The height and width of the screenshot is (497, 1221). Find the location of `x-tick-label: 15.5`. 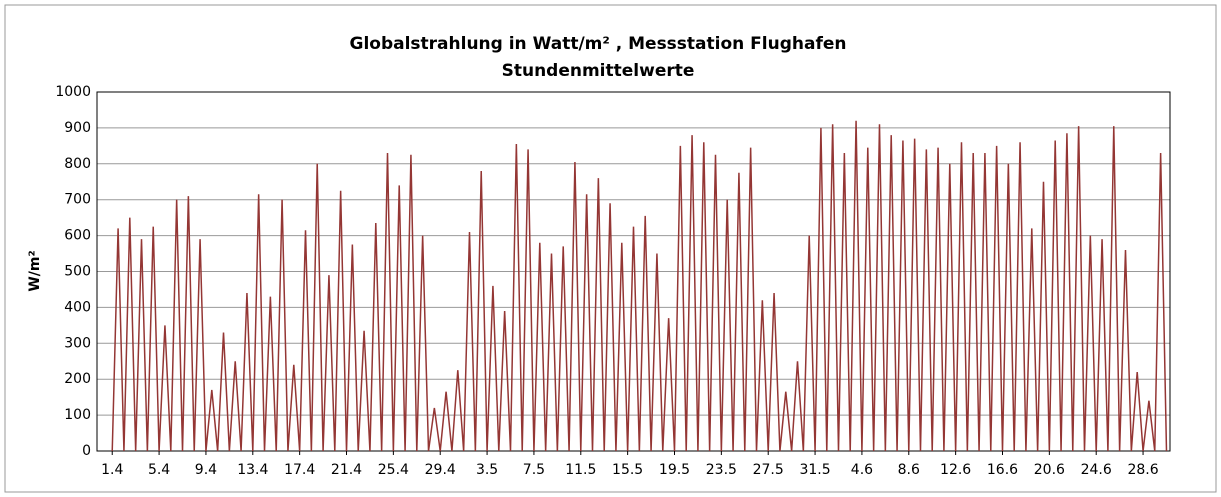

x-tick-label: 15.5 is located at coordinates (627, 470).